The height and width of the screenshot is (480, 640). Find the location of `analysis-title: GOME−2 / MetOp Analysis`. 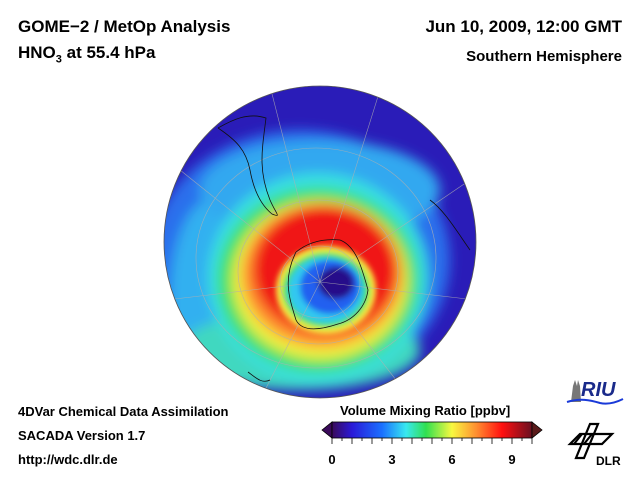

analysis-title: GOME−2 / MetOp Analysis is located at coordinates (124, 26).